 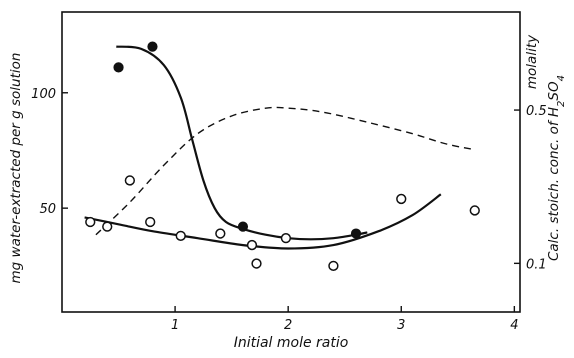 I want to click on y-tick-label-0: 50, so click(x=47, y=209).